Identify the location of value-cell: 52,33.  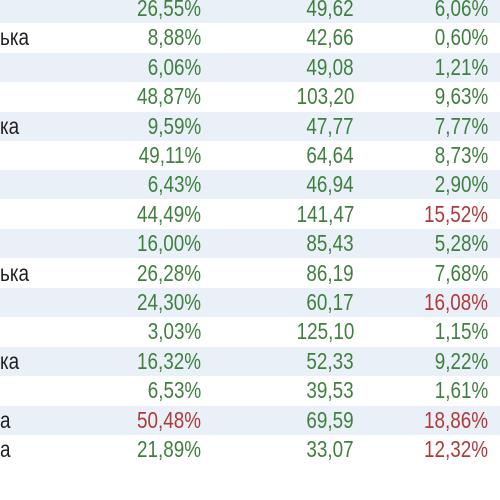
(330, 360).